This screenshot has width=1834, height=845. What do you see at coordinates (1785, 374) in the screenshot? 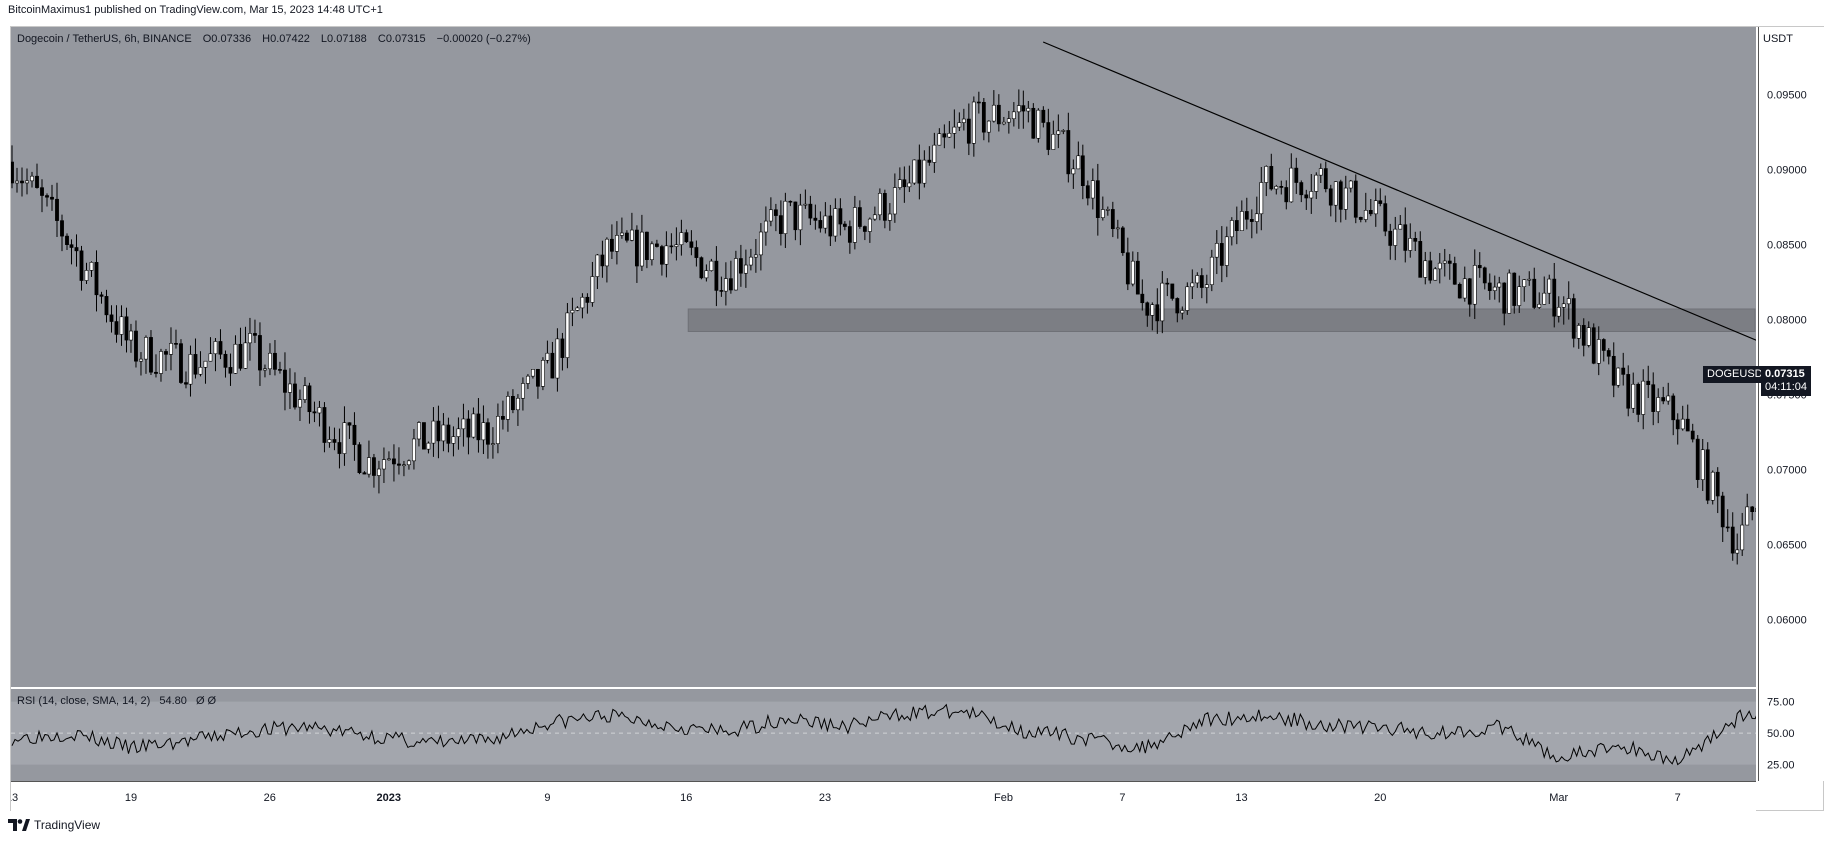
I see `last-price: 0.07315` at bounding box center [1785, 374].